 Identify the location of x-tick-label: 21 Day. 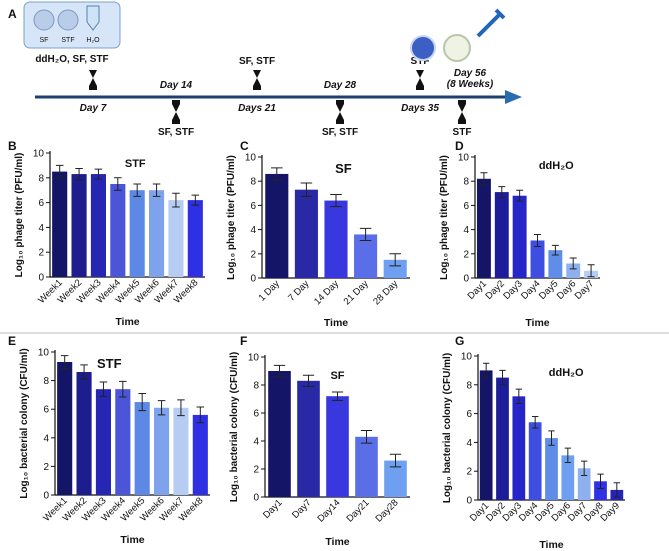
(356, 292).